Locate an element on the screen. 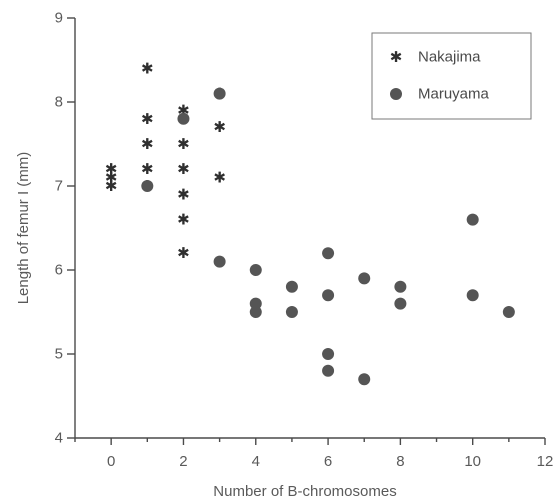 Image resolution: width=560 pixels, height=502 pixels. x-axis-label: Number of B-chromosomes is located at coordinates (304, 491).